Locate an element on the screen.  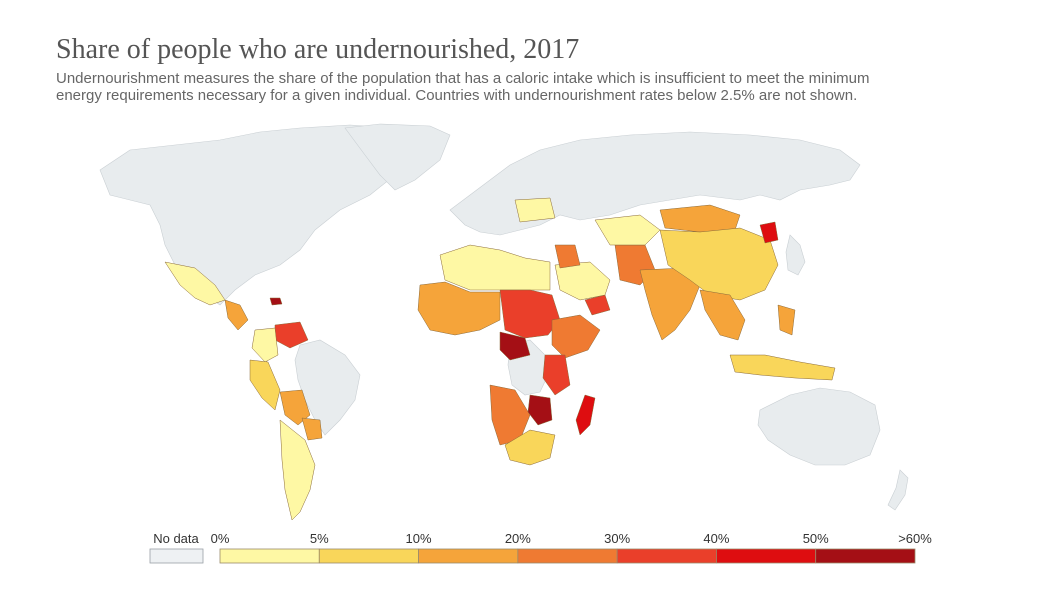
legend-no-data-label: No data is located at coordinates (176, 538).